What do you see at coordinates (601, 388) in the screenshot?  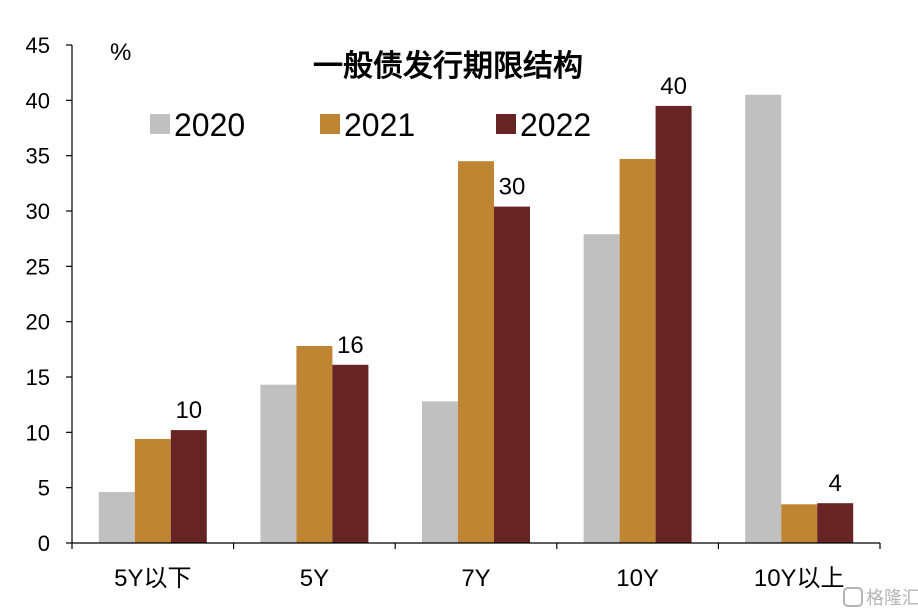 I see `bar-2020-10Y` at bounding box center [601, 388].